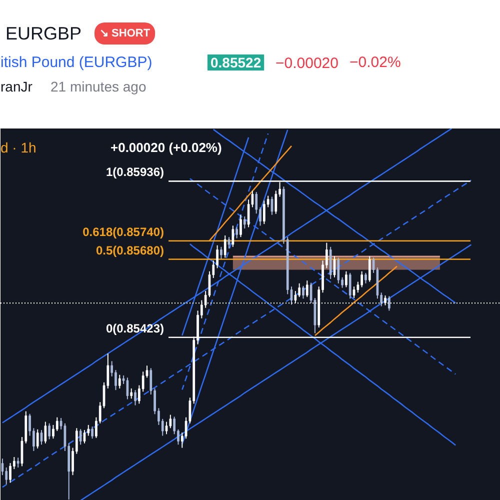  Describe the element at coordinates (130, 250) in the screenshot. I see `annotation: 0.5(0.85680)` at that location.